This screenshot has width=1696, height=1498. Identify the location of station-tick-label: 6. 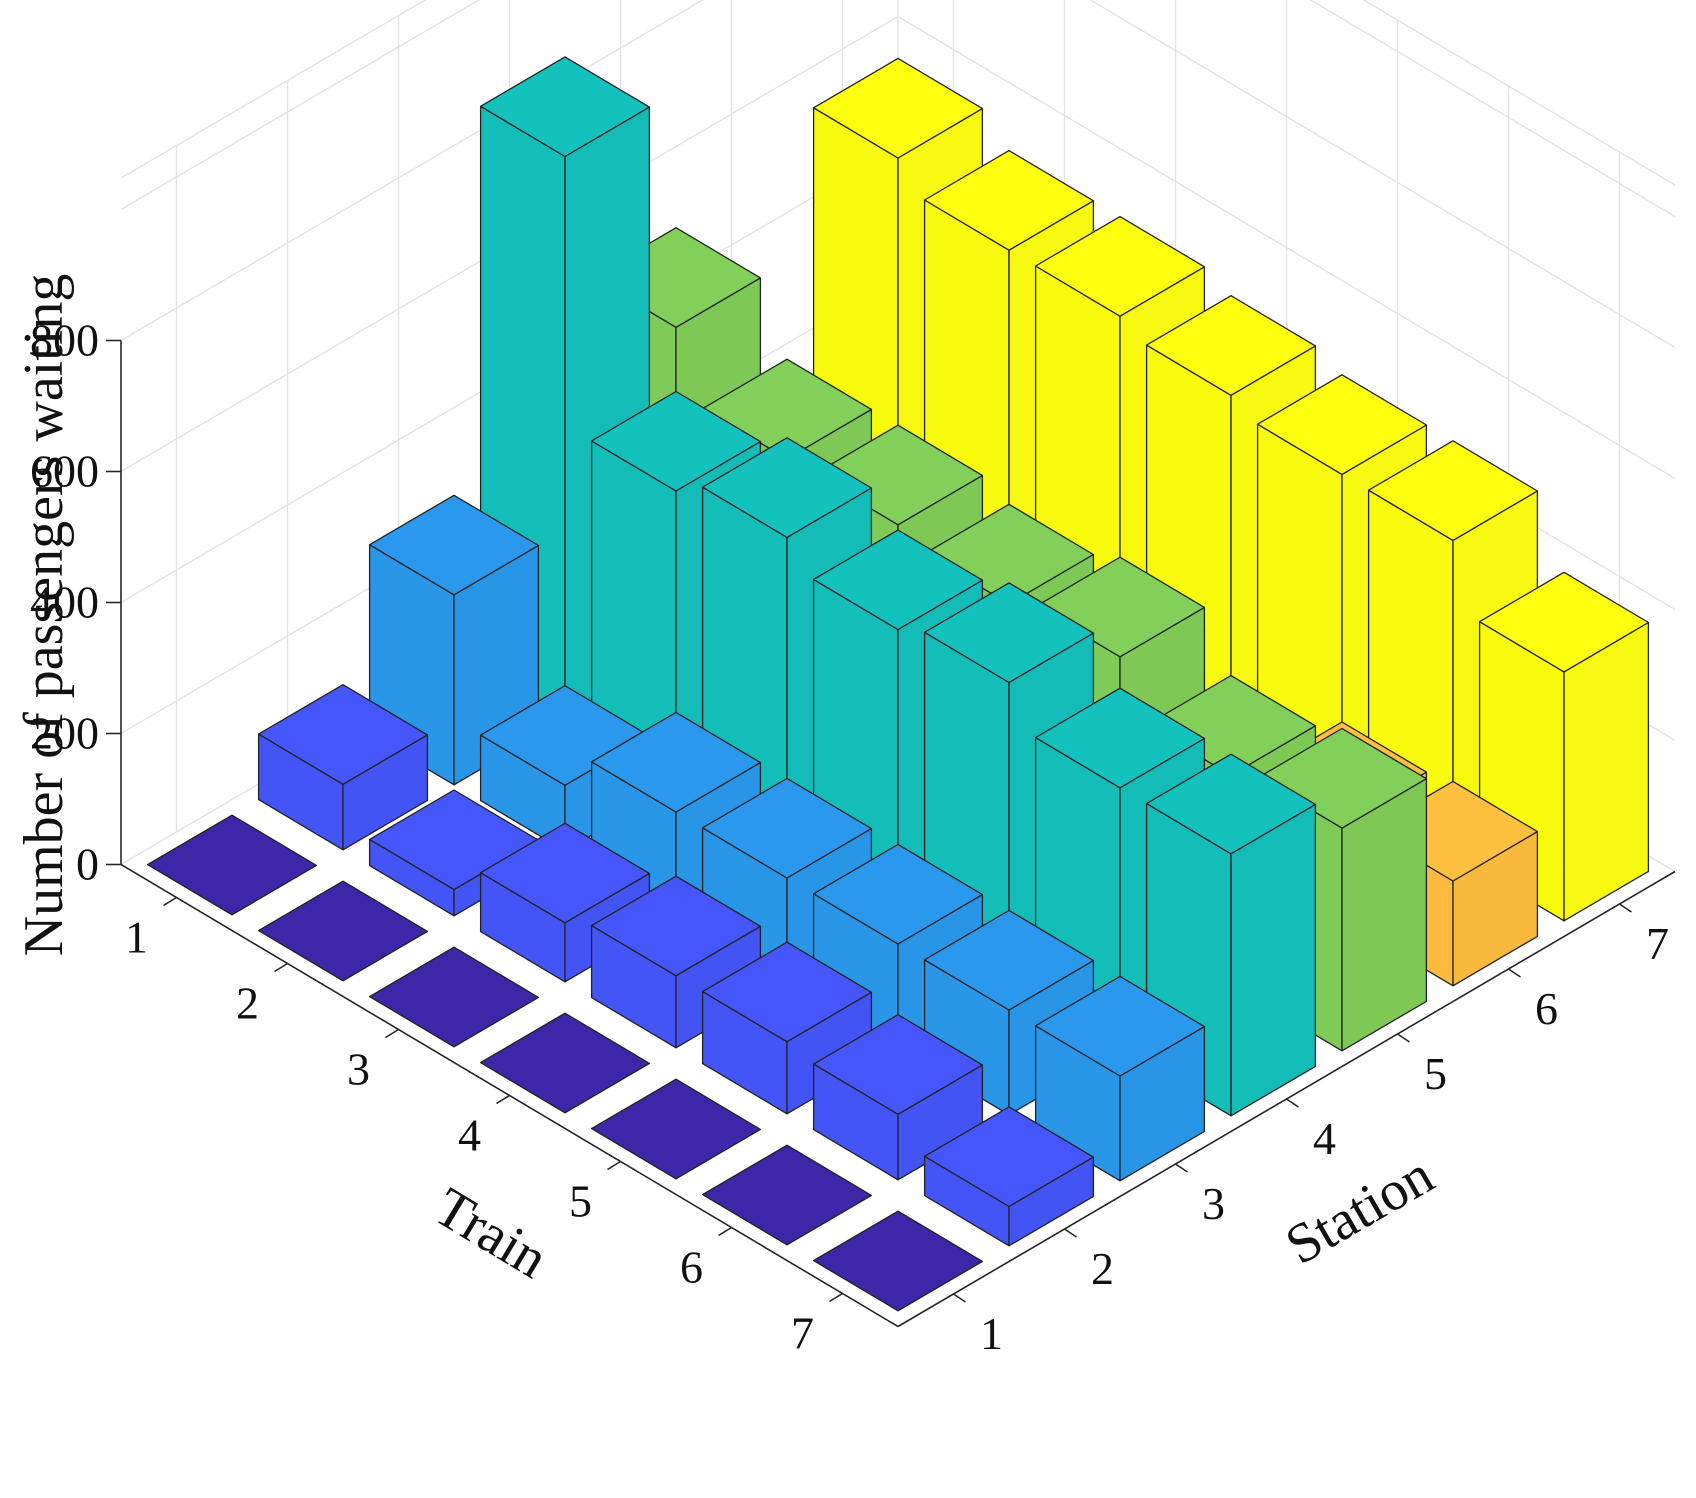
(1546, 1008).